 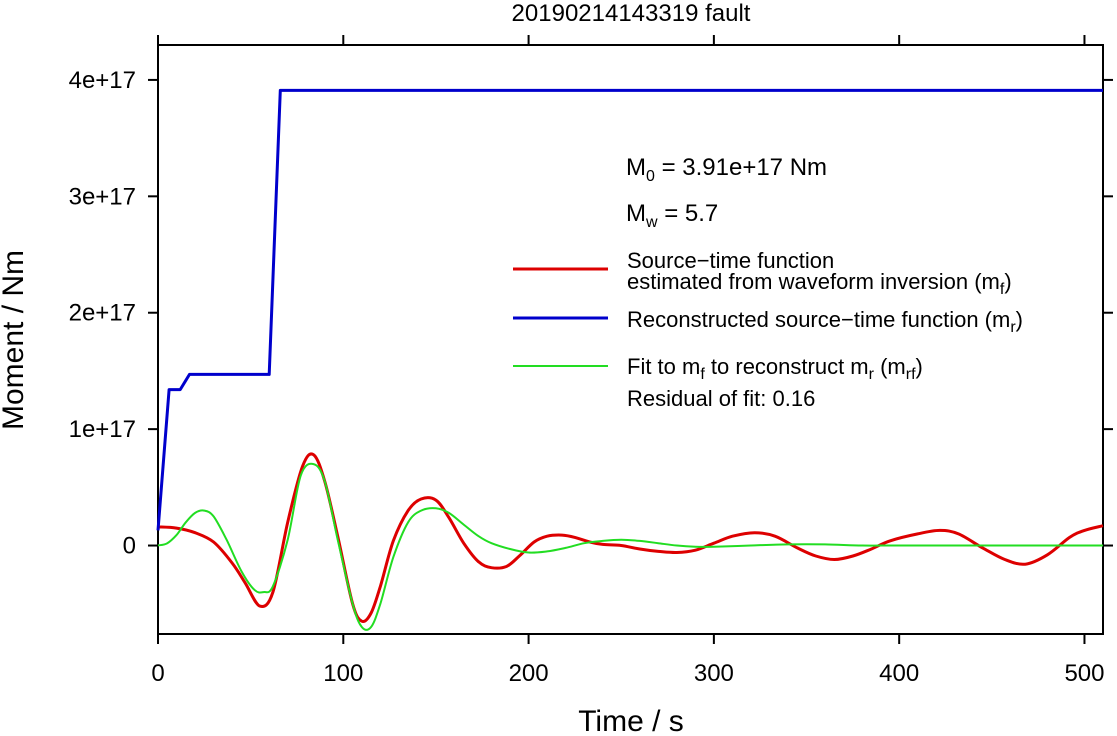 I want to click on y-tick-label: 1e+17, so click(x=102, y=429).